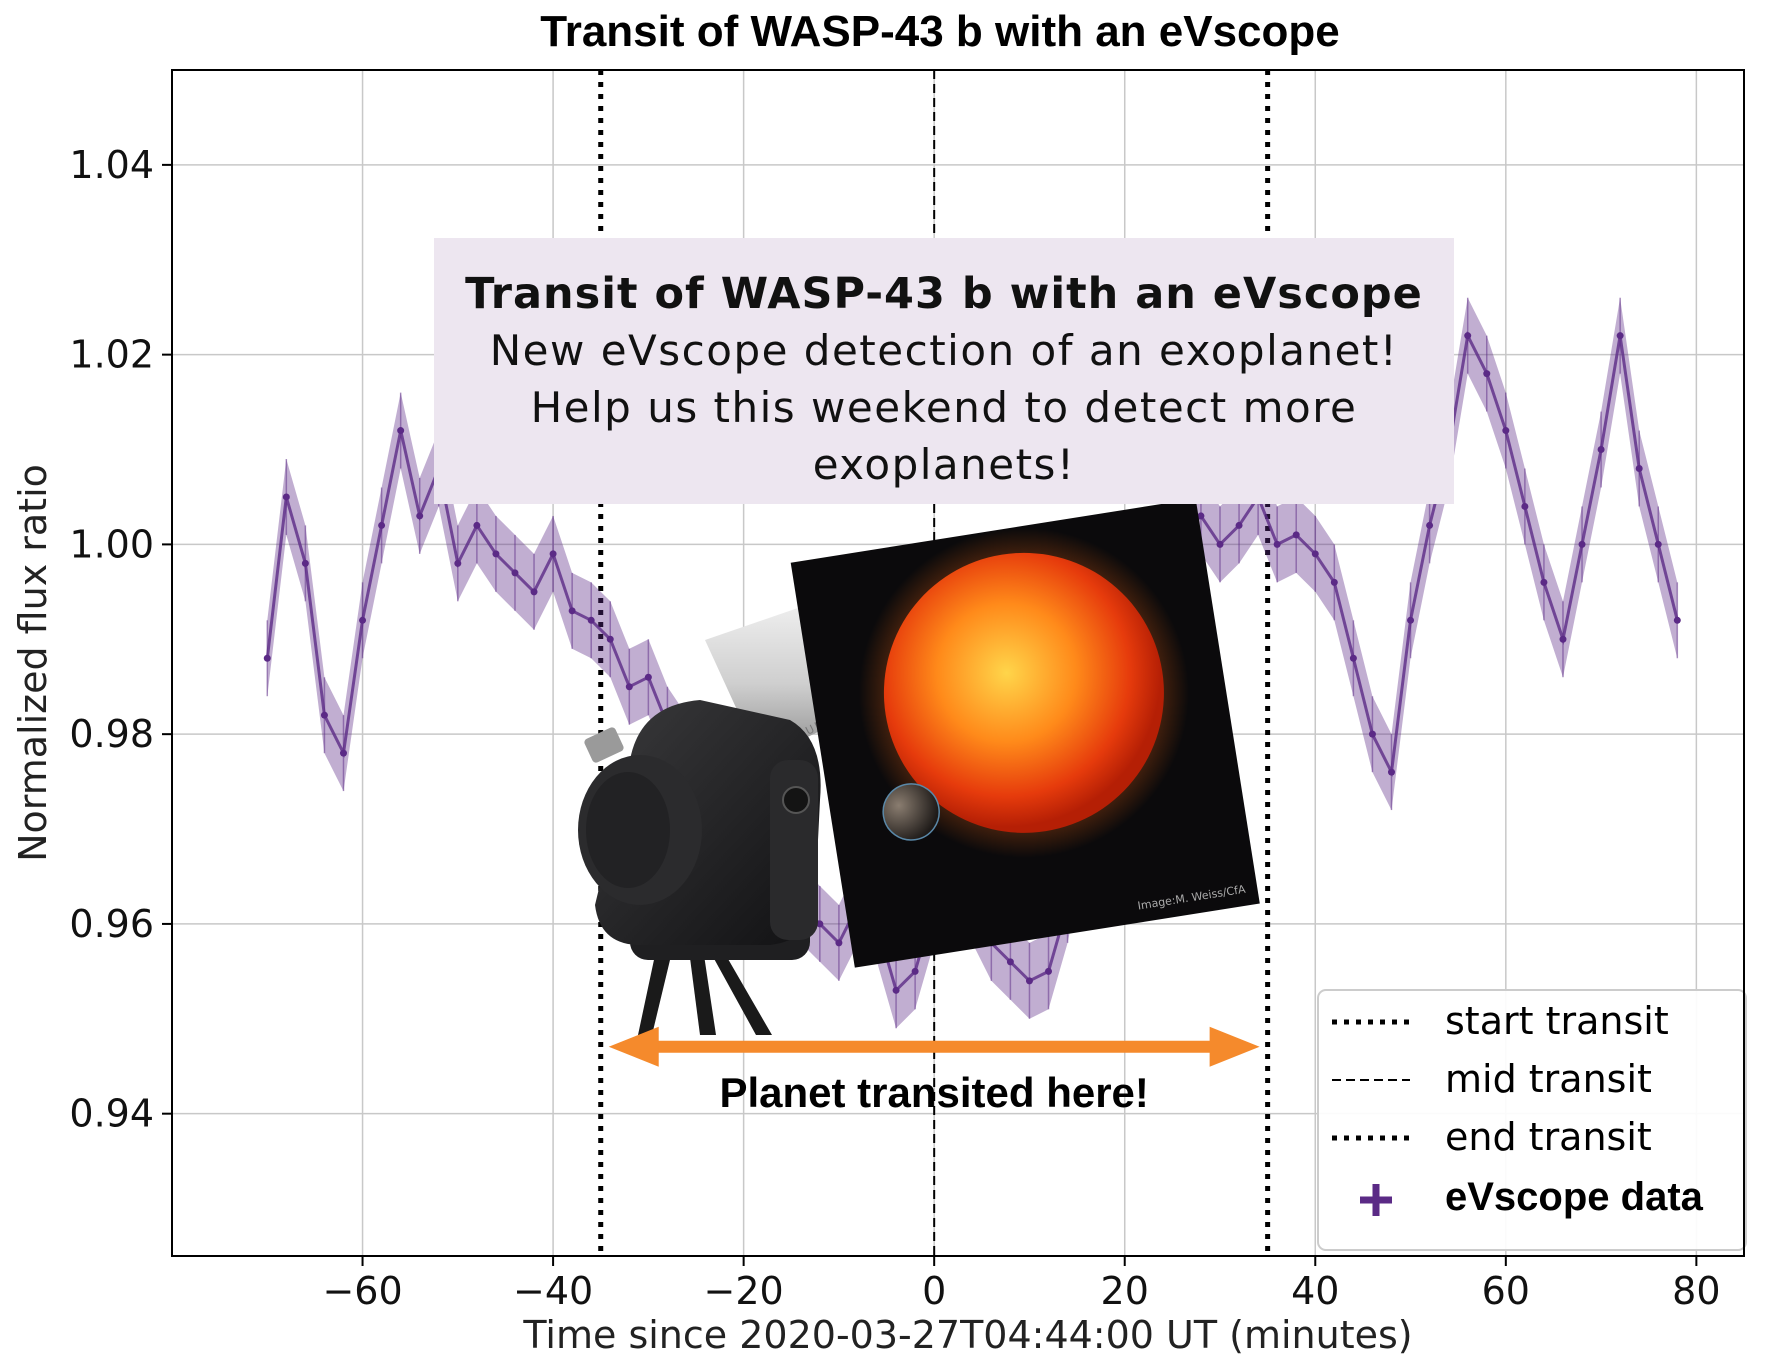 The width and height of the screenshot is (1778, 1368). I want to click on x-tick-label: 20, so click(1125, 1291).